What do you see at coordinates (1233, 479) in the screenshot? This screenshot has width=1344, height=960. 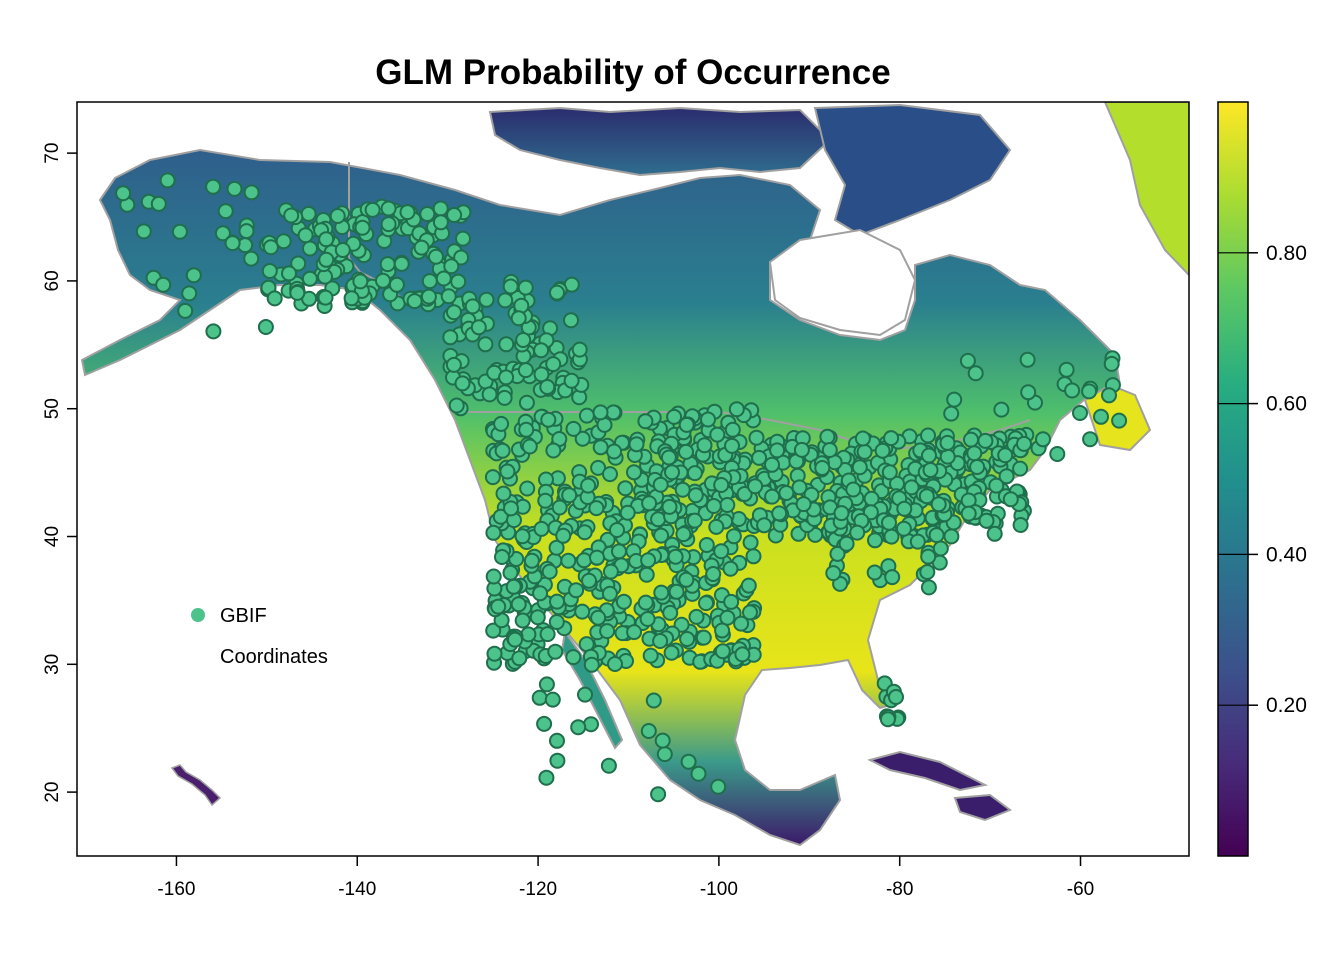 I see `colorbar-gradient` at bounding box center [1233, 479].